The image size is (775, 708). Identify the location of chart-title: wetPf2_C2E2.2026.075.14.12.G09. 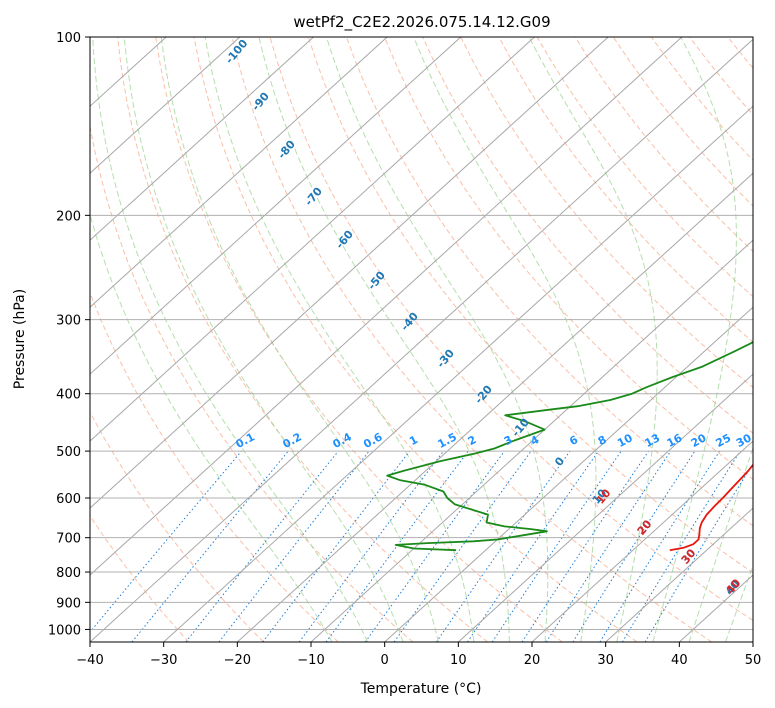
(421, 22).